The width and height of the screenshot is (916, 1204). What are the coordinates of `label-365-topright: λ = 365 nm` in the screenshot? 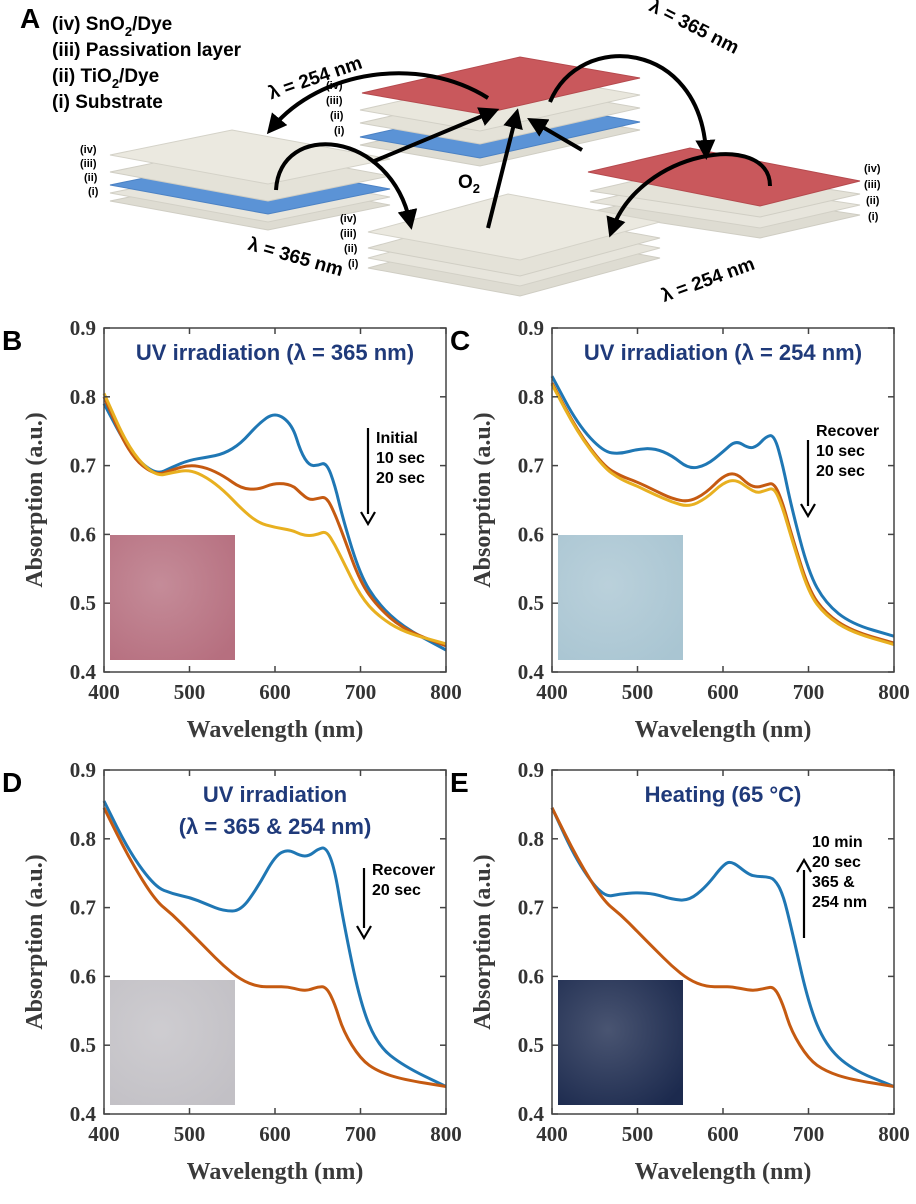 It's located at (694, 29).